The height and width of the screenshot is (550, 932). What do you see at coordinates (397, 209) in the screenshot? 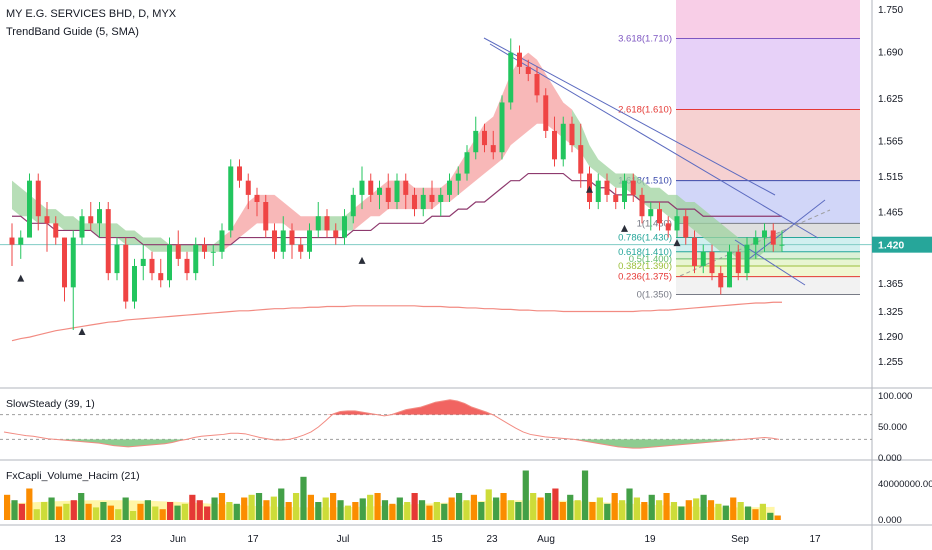
I see `ma-mid-line` at bounding box center [397, 209].